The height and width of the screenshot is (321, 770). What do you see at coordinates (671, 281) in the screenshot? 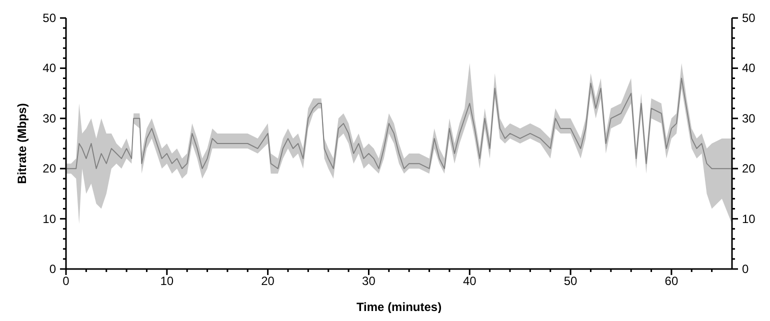
I see `x-tick-label: 60` at bounding box center [671, 281].